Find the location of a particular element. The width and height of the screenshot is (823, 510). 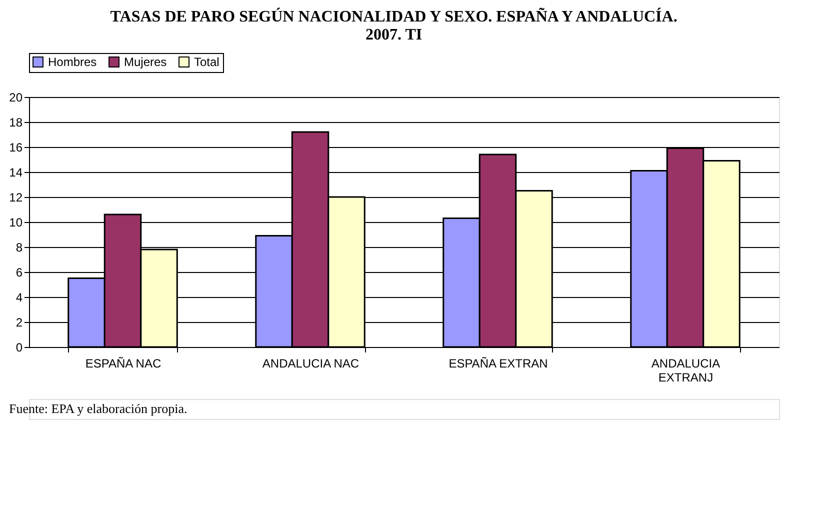

y-tick-label: 8 is located at coordinates (19, 247).